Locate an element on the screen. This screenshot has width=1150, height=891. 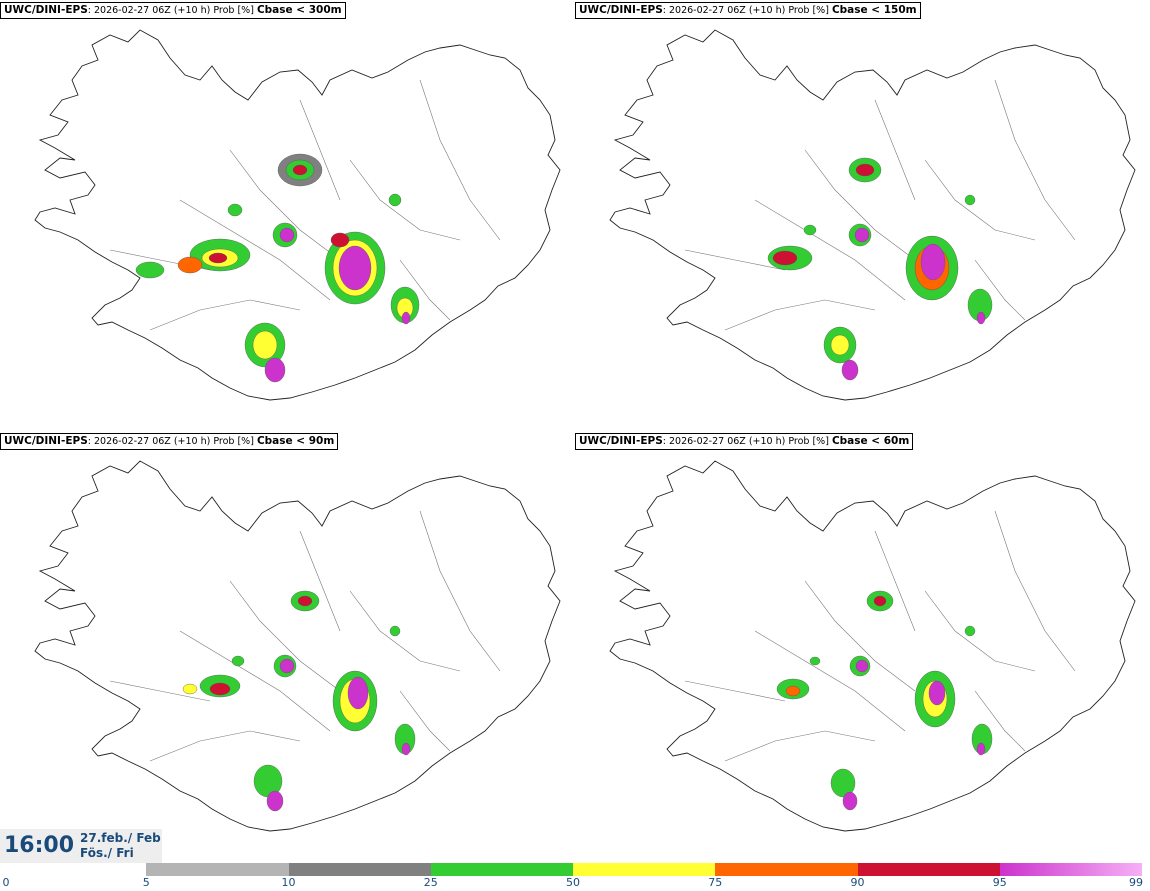
colorbar-tick-label: 90 is located at coordinates (857, 882).